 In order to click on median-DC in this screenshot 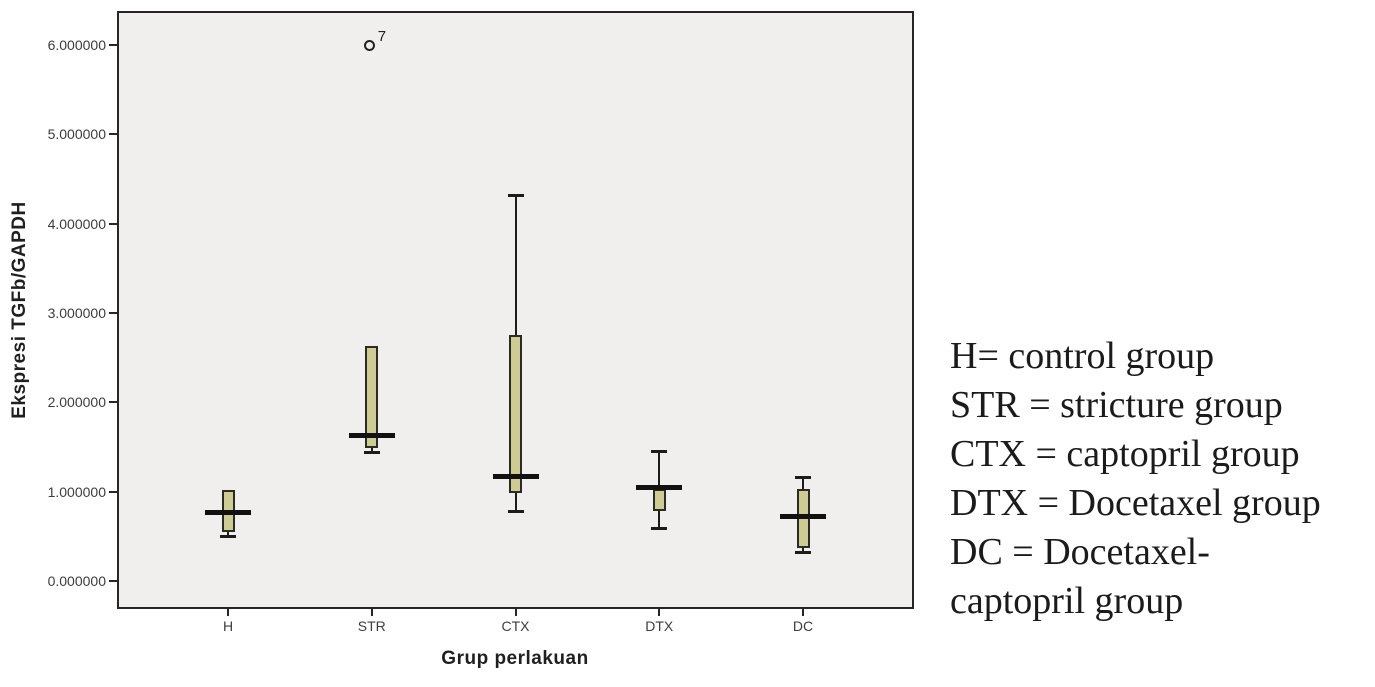, I will do `click(803, 517)`.